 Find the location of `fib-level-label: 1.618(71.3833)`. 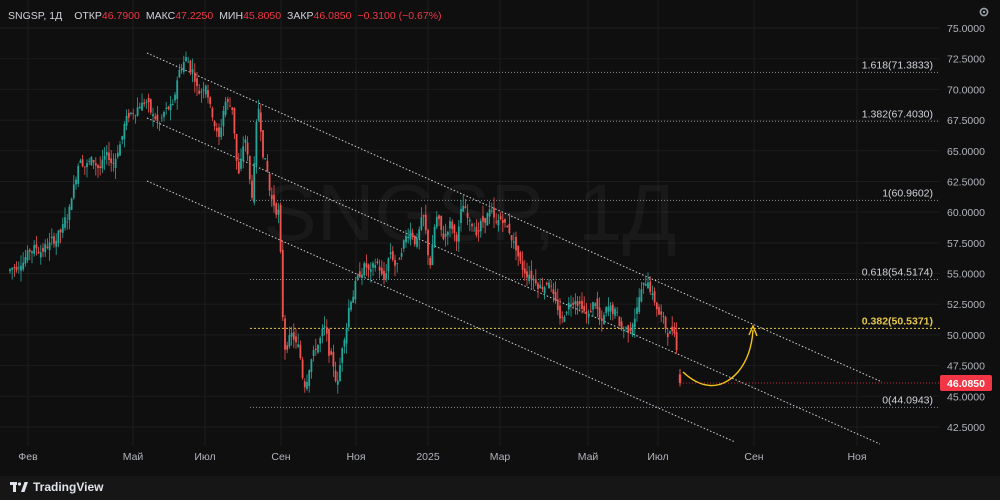

fib-level-label: 1.618(71.3833) is located at coordinates (897, 65).